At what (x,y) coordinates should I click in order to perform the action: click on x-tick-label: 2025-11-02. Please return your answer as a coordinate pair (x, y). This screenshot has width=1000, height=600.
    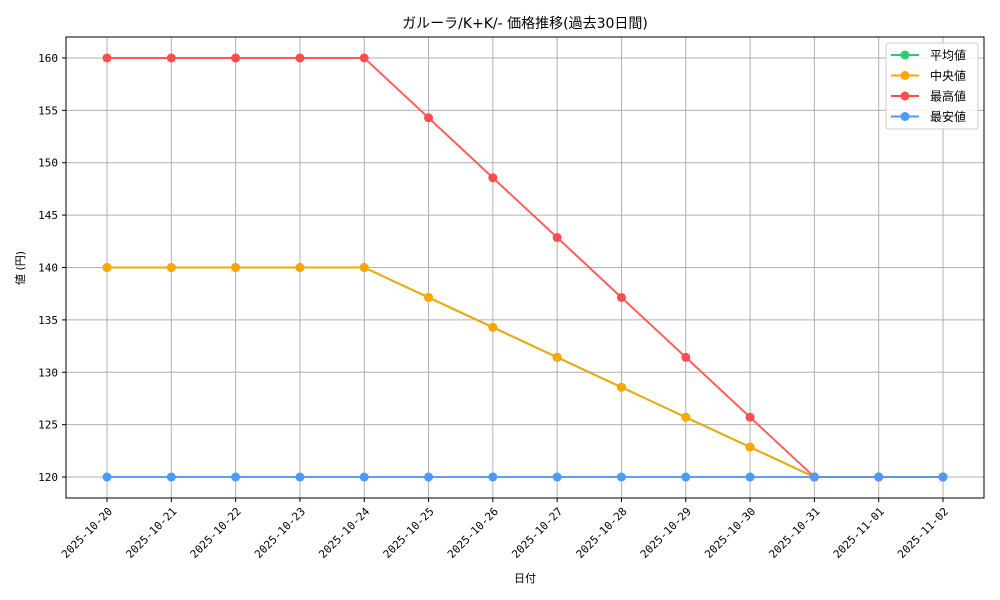
    Looking at the image, I should click on (923, 533).